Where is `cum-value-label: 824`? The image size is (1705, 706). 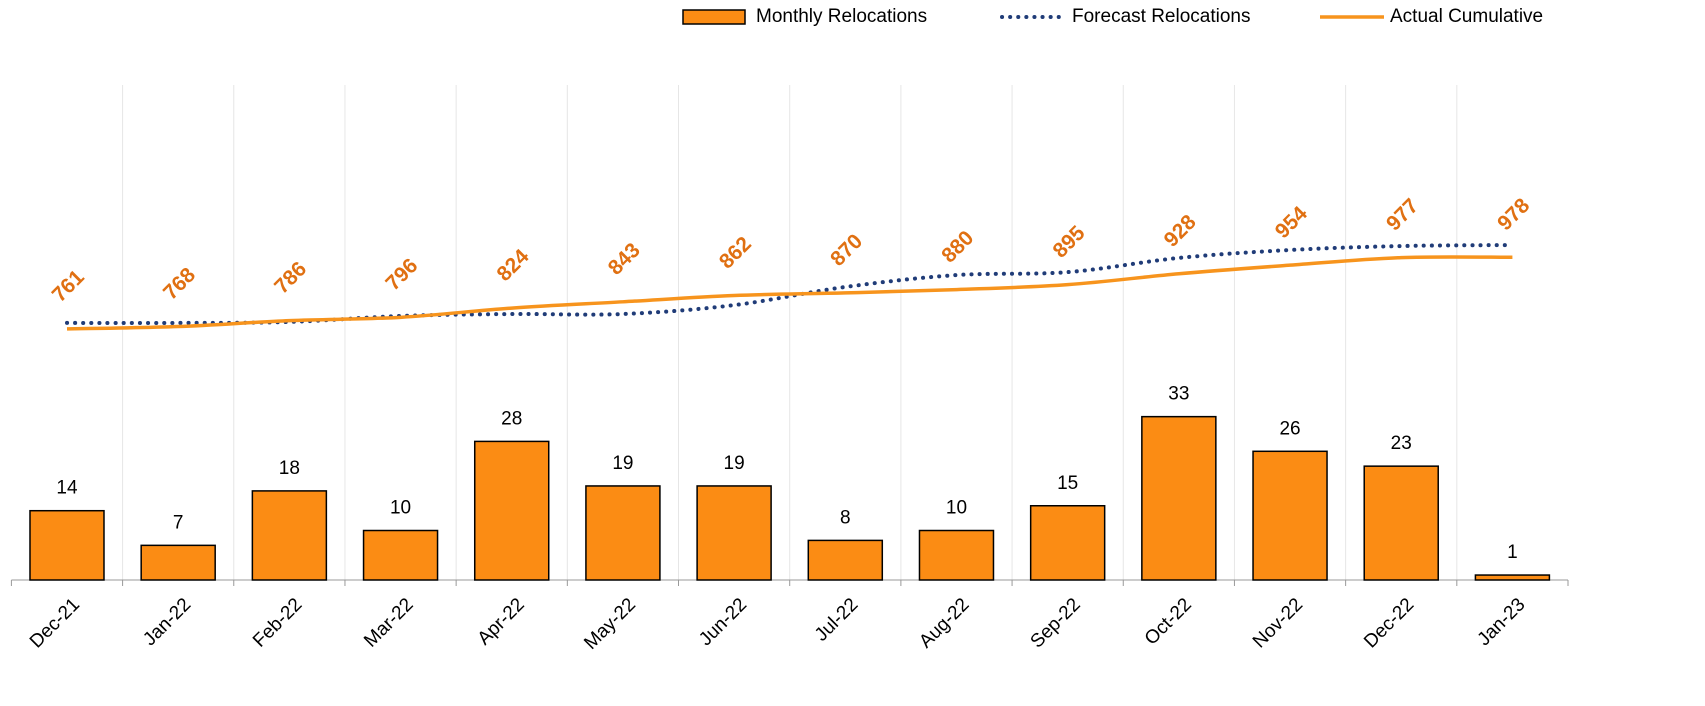 cum-value-label: 824 is located at coordinates (513, 265).